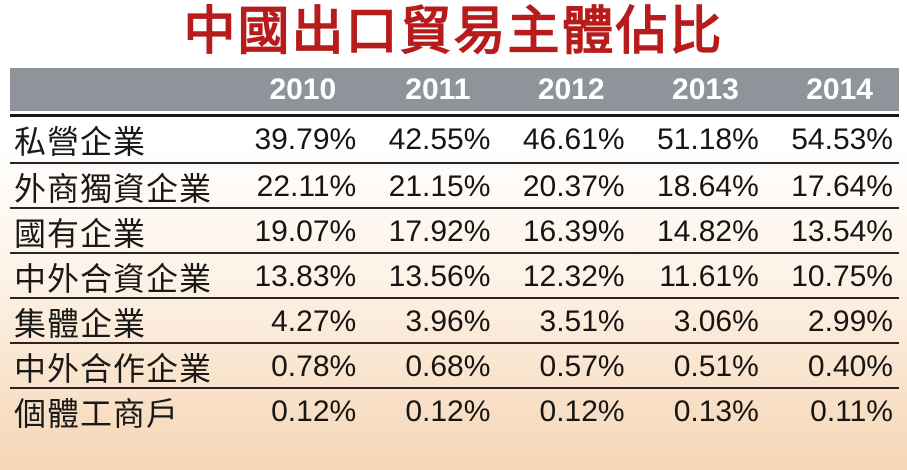 The image size is (907, 470). Describe the element at coordinates (850, 321) in the screenshot. I see `value-cell: 2.99%` at that location.